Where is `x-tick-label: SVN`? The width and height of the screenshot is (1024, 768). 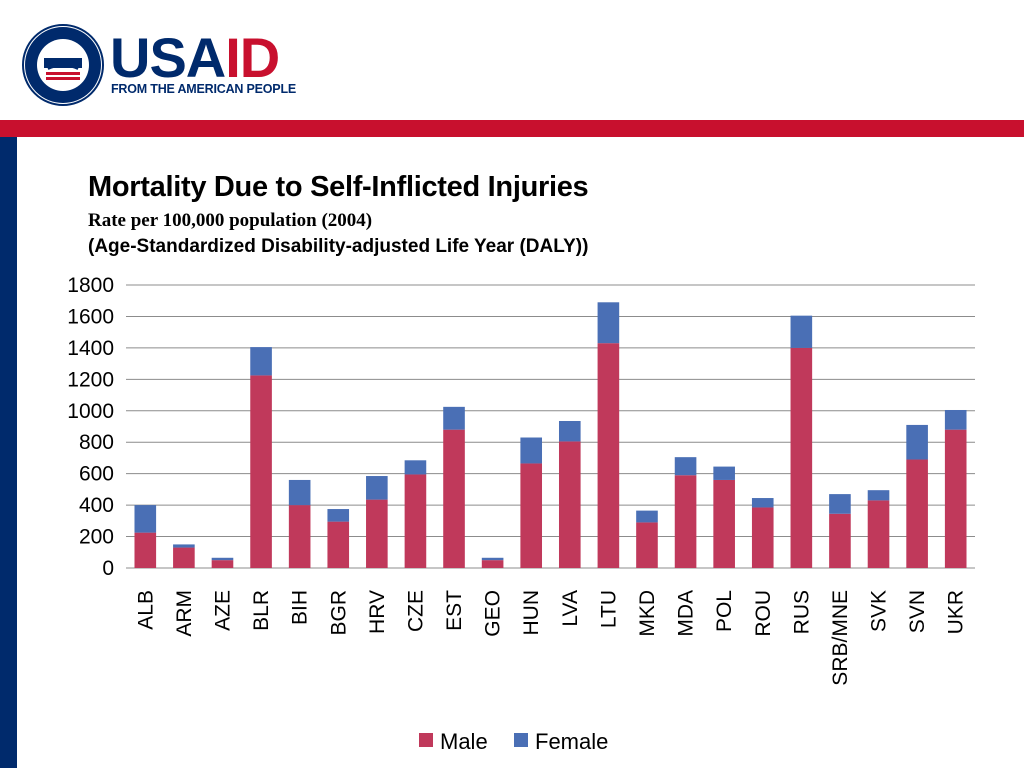
x-tick-label: SVN is located at coordinates (917, 611).